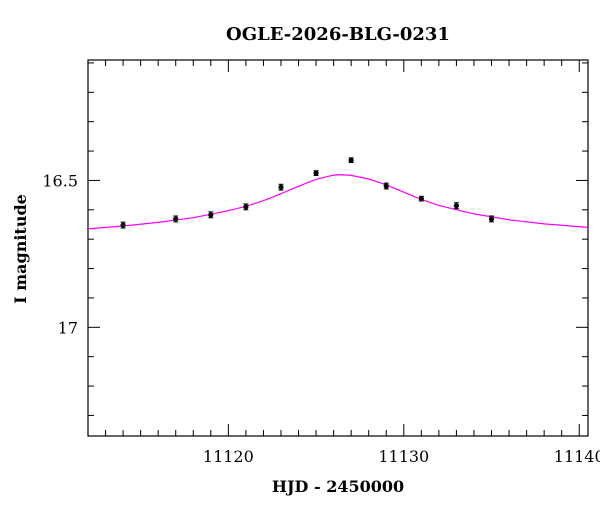  I want to click on y-axis-label: I magnitude, so click(20, 249).